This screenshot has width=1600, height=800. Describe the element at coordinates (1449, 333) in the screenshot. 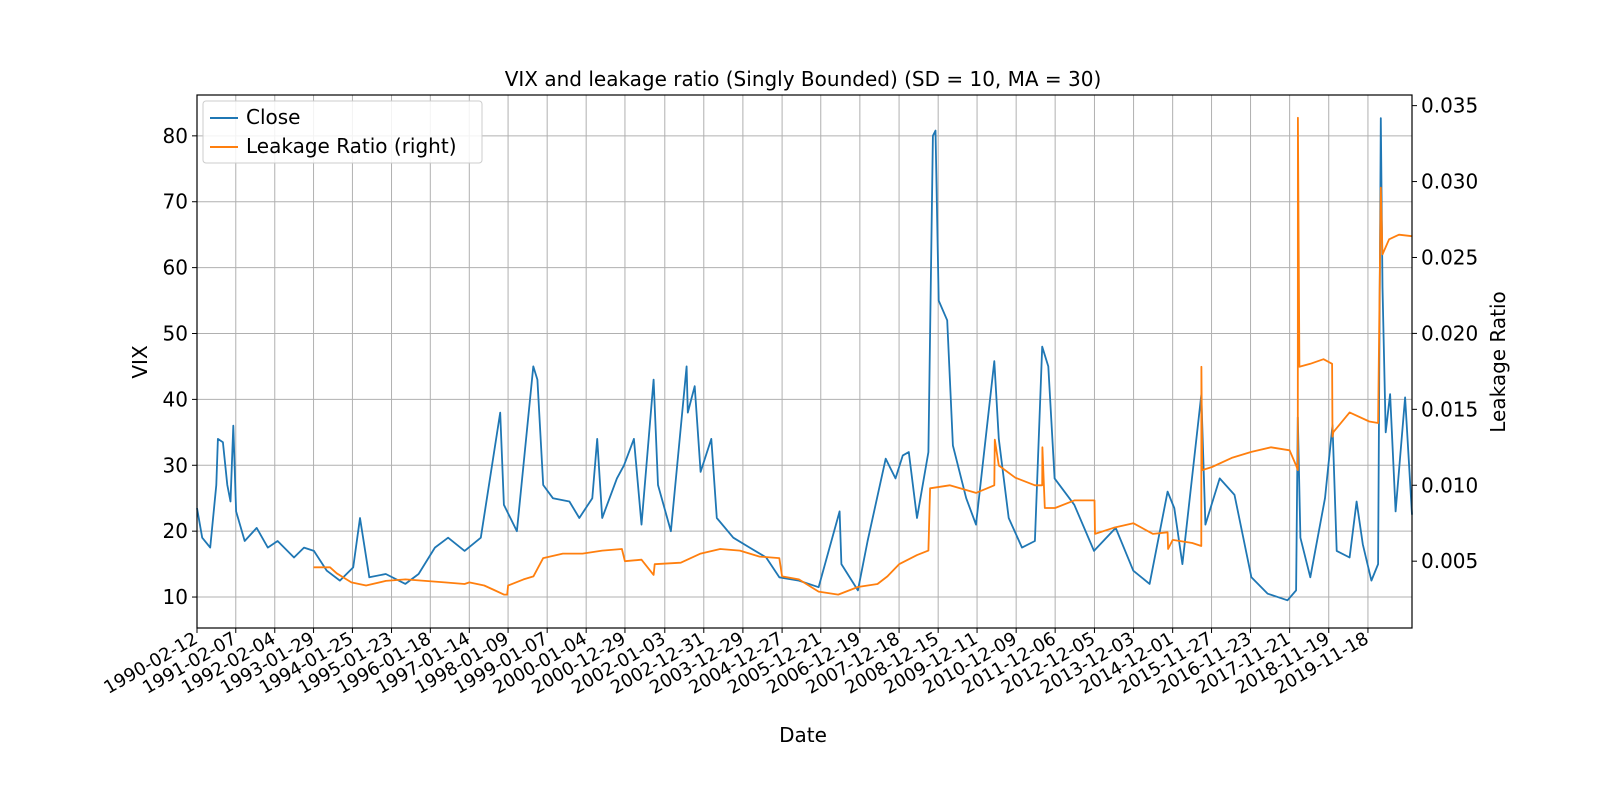

I see `y-tick-label-right: 0.020` at that location.